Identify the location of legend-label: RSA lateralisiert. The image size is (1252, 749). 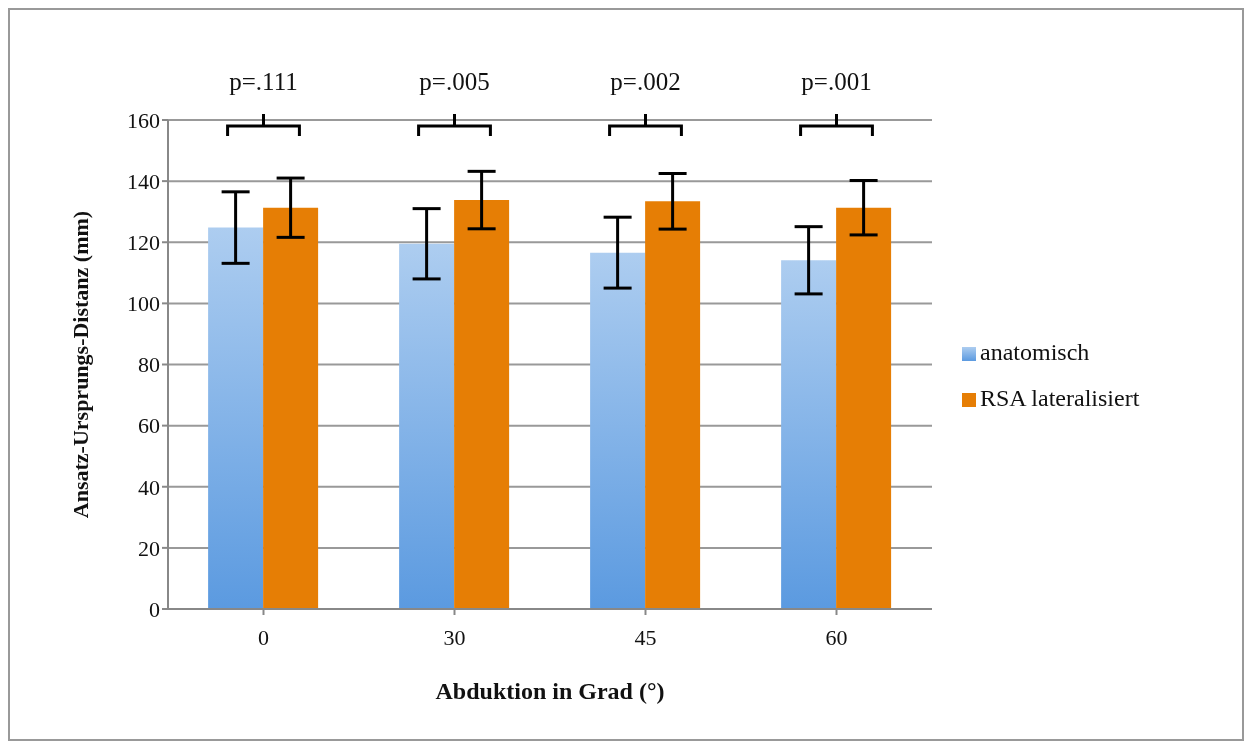
(1060, 397).